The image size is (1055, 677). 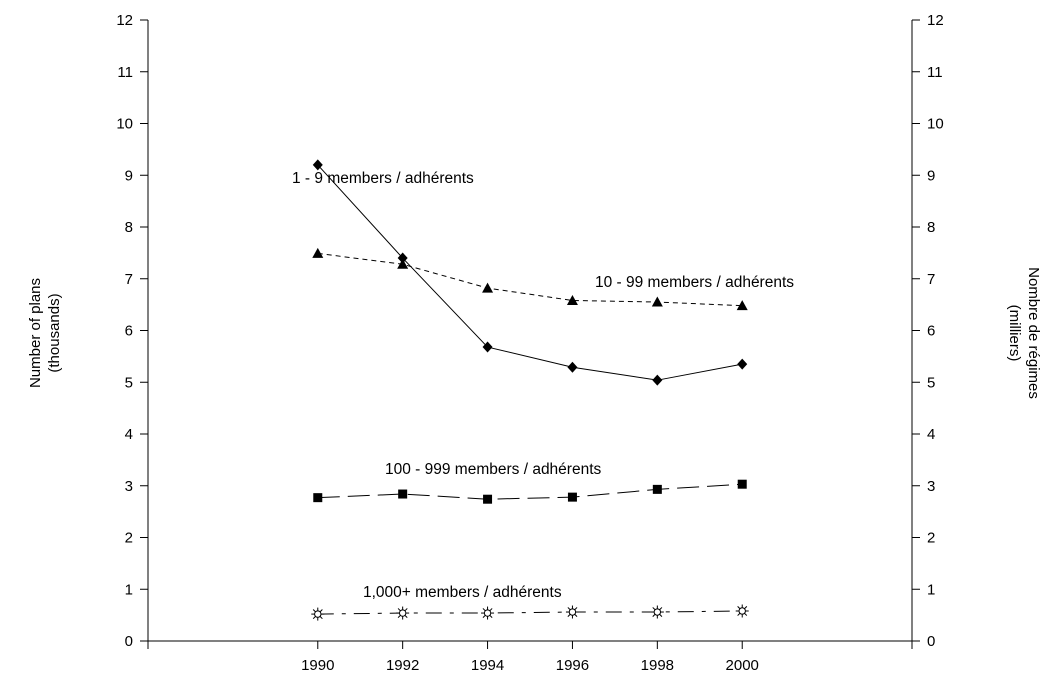 I want to click on y-tick-label-left: 12, so click(x=124, y=20).